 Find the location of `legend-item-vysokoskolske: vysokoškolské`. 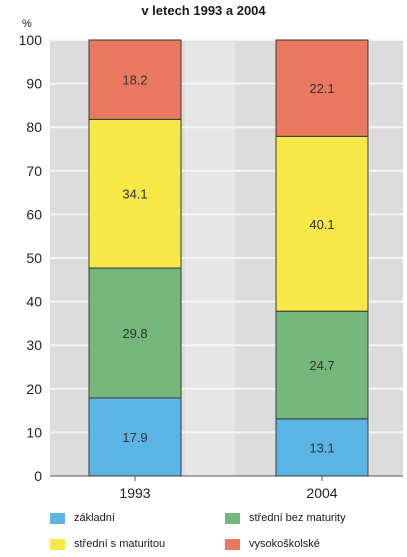

legend-item-vysokoskolske: vysokoškolské is located at coordinates (272, 544).